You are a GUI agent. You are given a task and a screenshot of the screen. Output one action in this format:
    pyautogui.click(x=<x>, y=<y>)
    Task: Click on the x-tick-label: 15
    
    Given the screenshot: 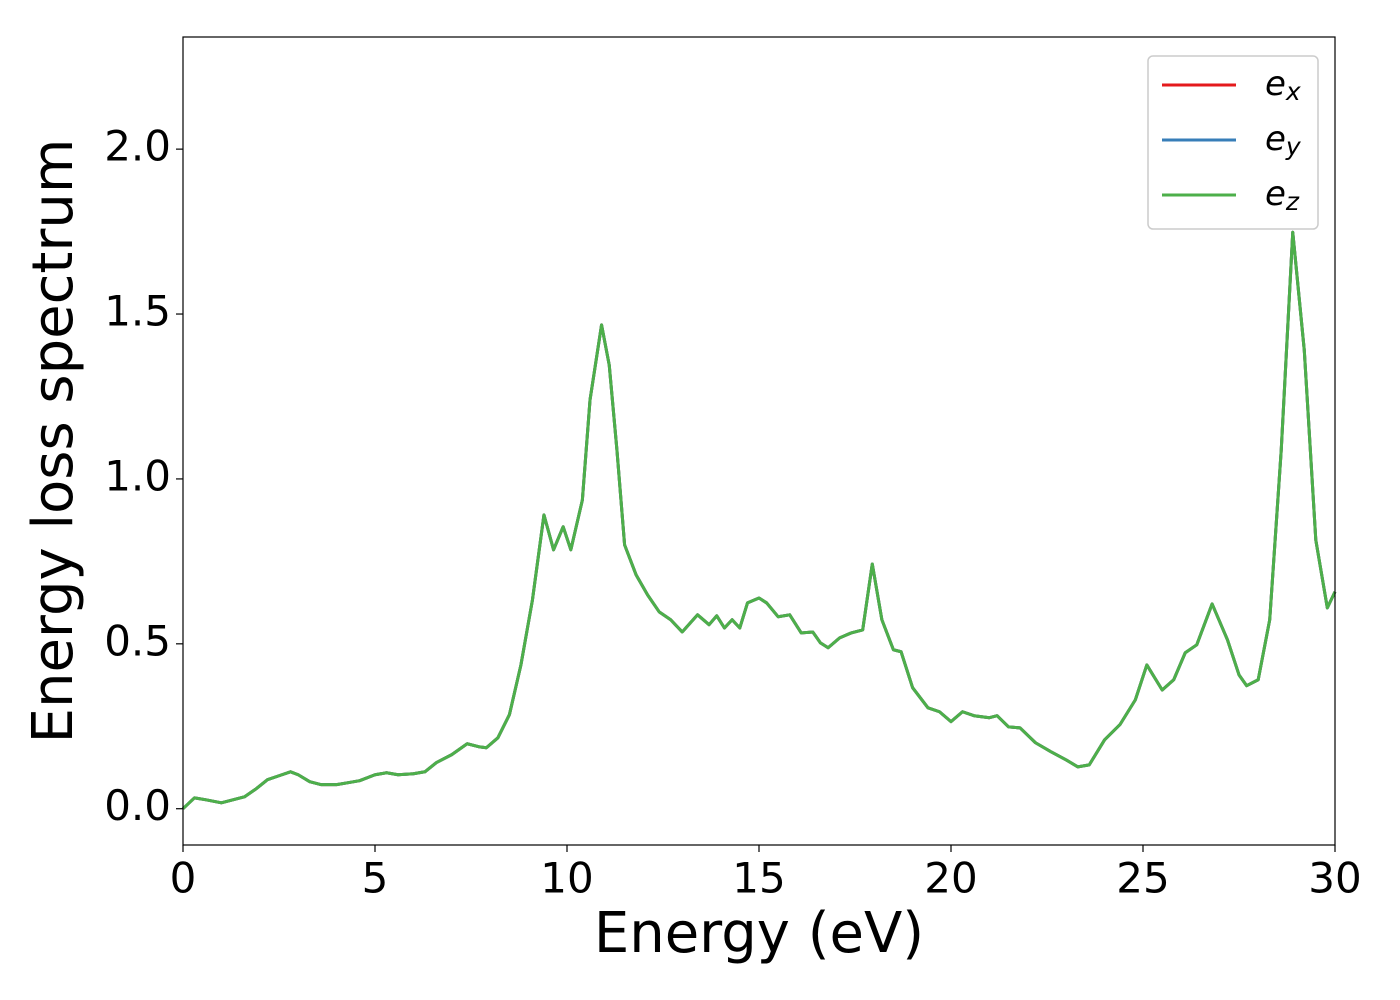 What is the action you would take?
    pyautogui.click(x=758, y=878)
    